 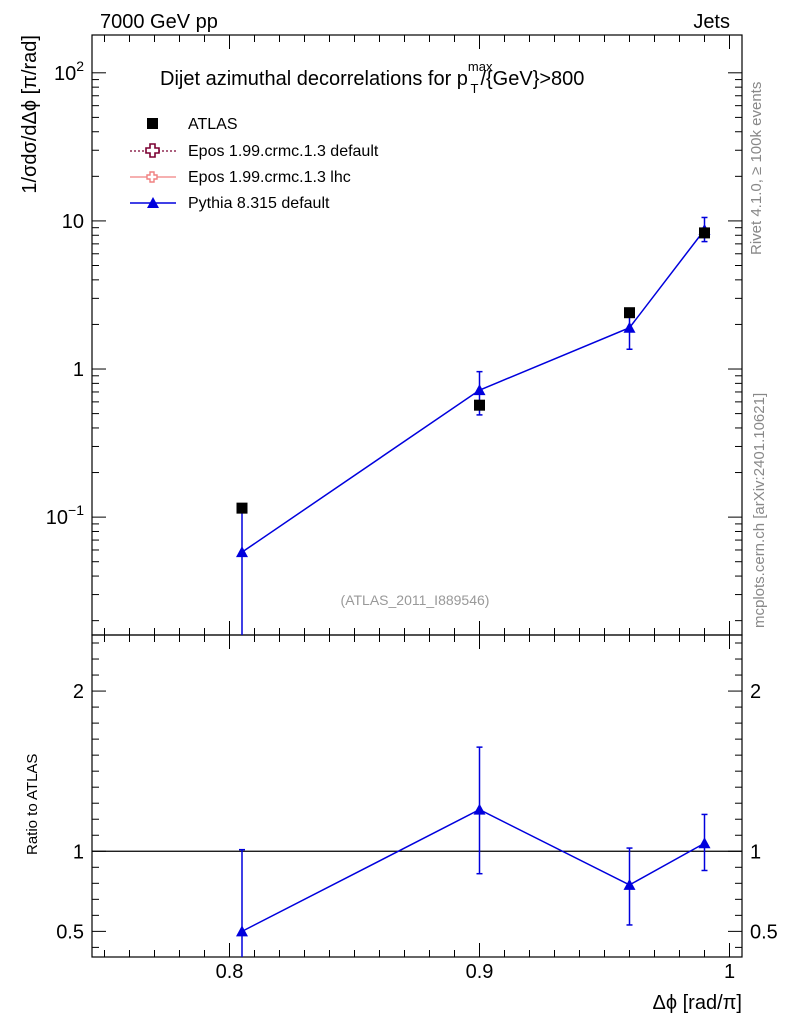 I want to click on legend-atlas-marker, so click(x=152, y=123).